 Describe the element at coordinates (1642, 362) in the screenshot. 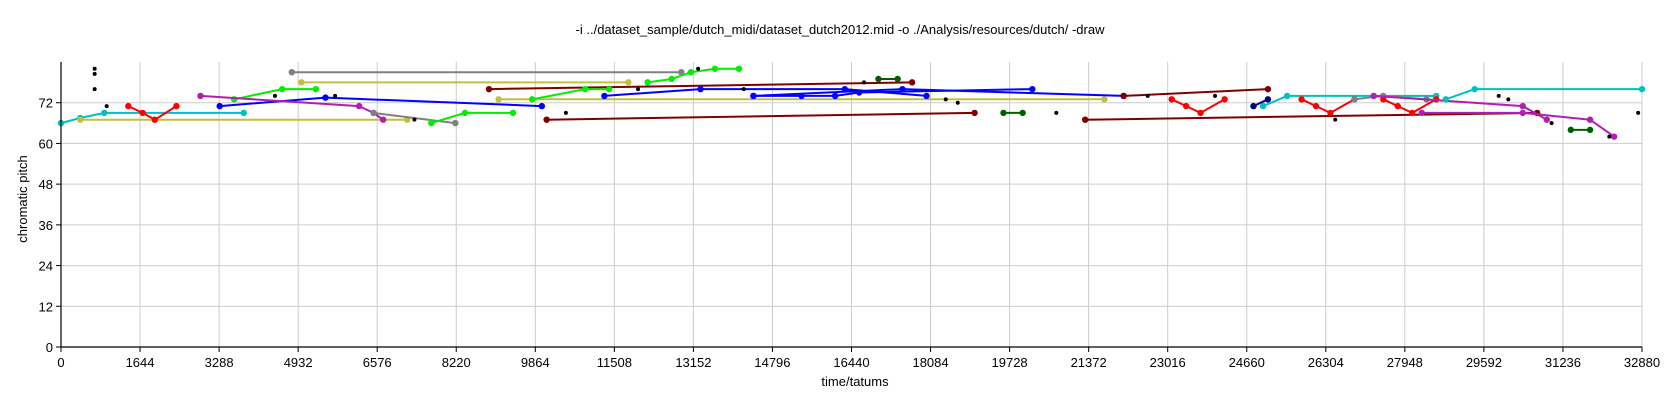

I see `x-tick-label: 32880` at that location.